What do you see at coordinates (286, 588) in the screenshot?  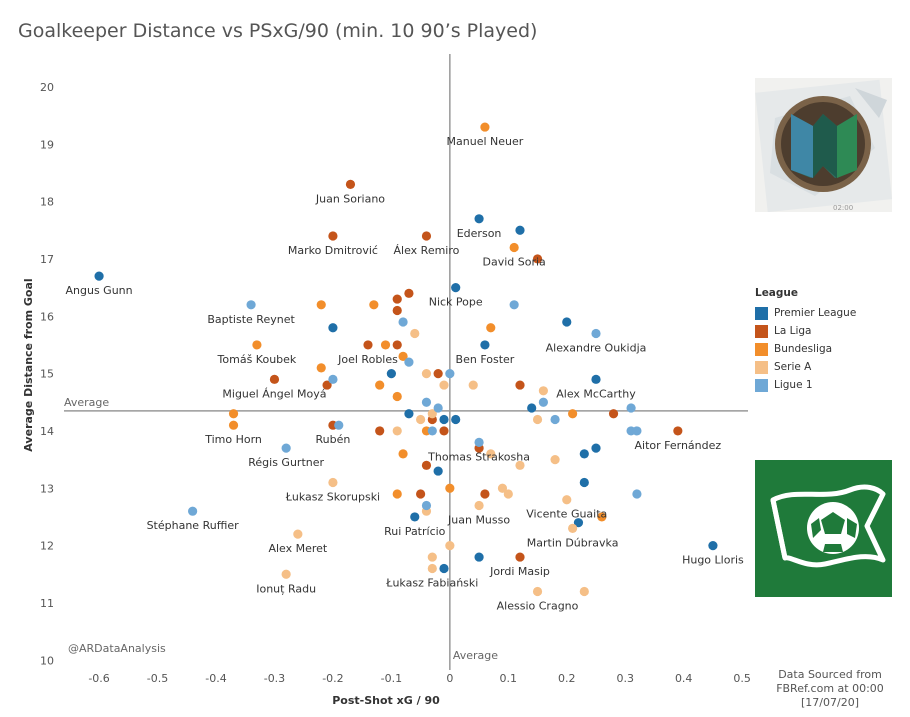 I see `point-label: Ionuț Radu` at bounding box center [286, 588].